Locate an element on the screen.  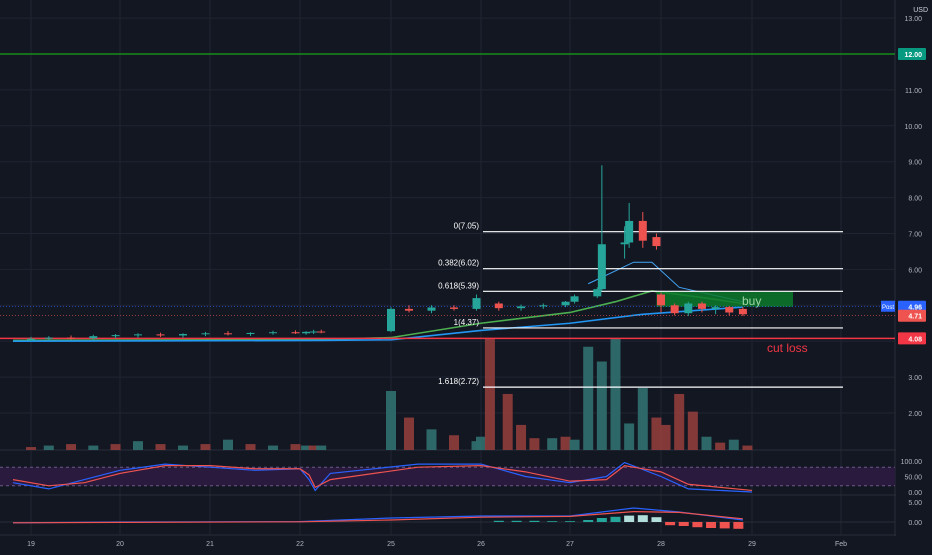
price-badge-label-bg is located at coordinates (888, 306).